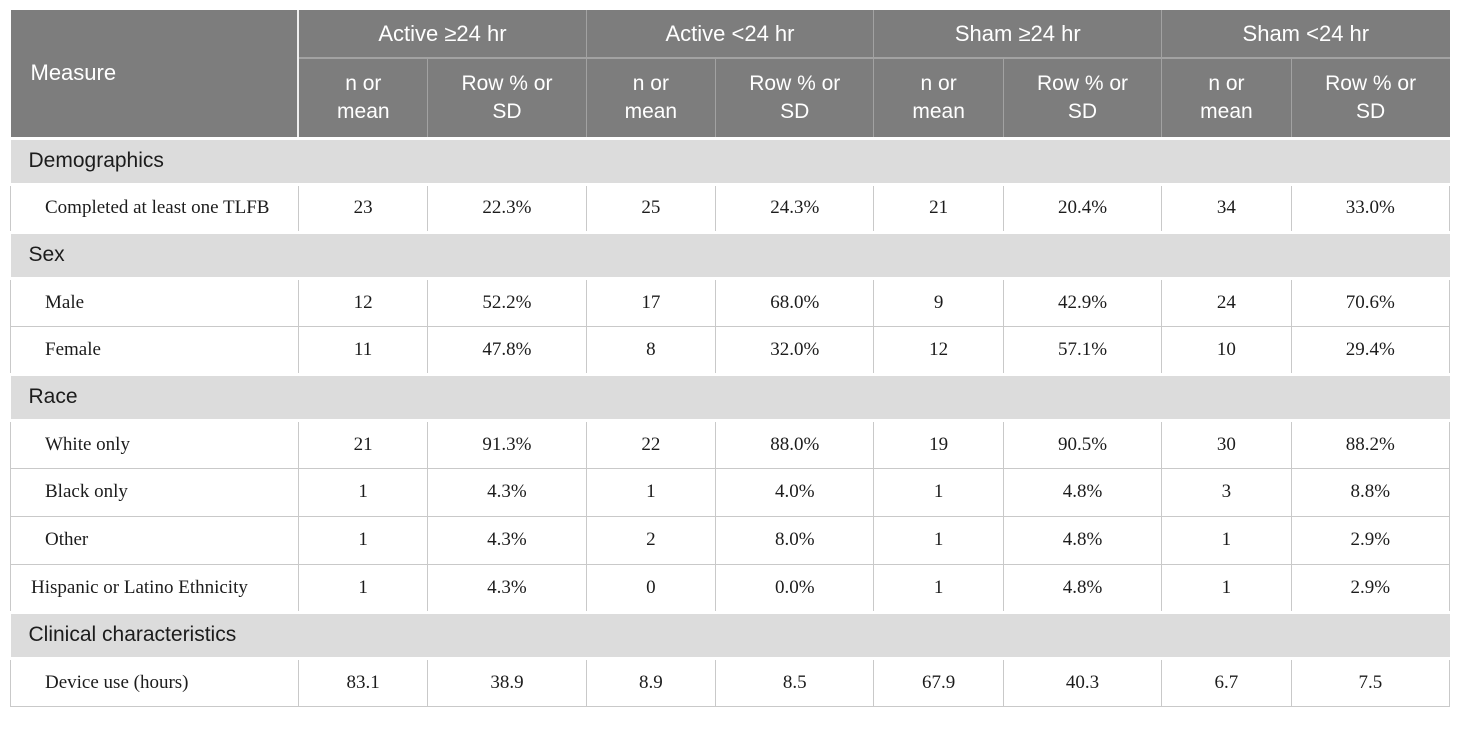 The height and width of the screenshot is (734, 1460). I want to click on group-header-active-lt24: Active <24 hr, so click(729, 34).